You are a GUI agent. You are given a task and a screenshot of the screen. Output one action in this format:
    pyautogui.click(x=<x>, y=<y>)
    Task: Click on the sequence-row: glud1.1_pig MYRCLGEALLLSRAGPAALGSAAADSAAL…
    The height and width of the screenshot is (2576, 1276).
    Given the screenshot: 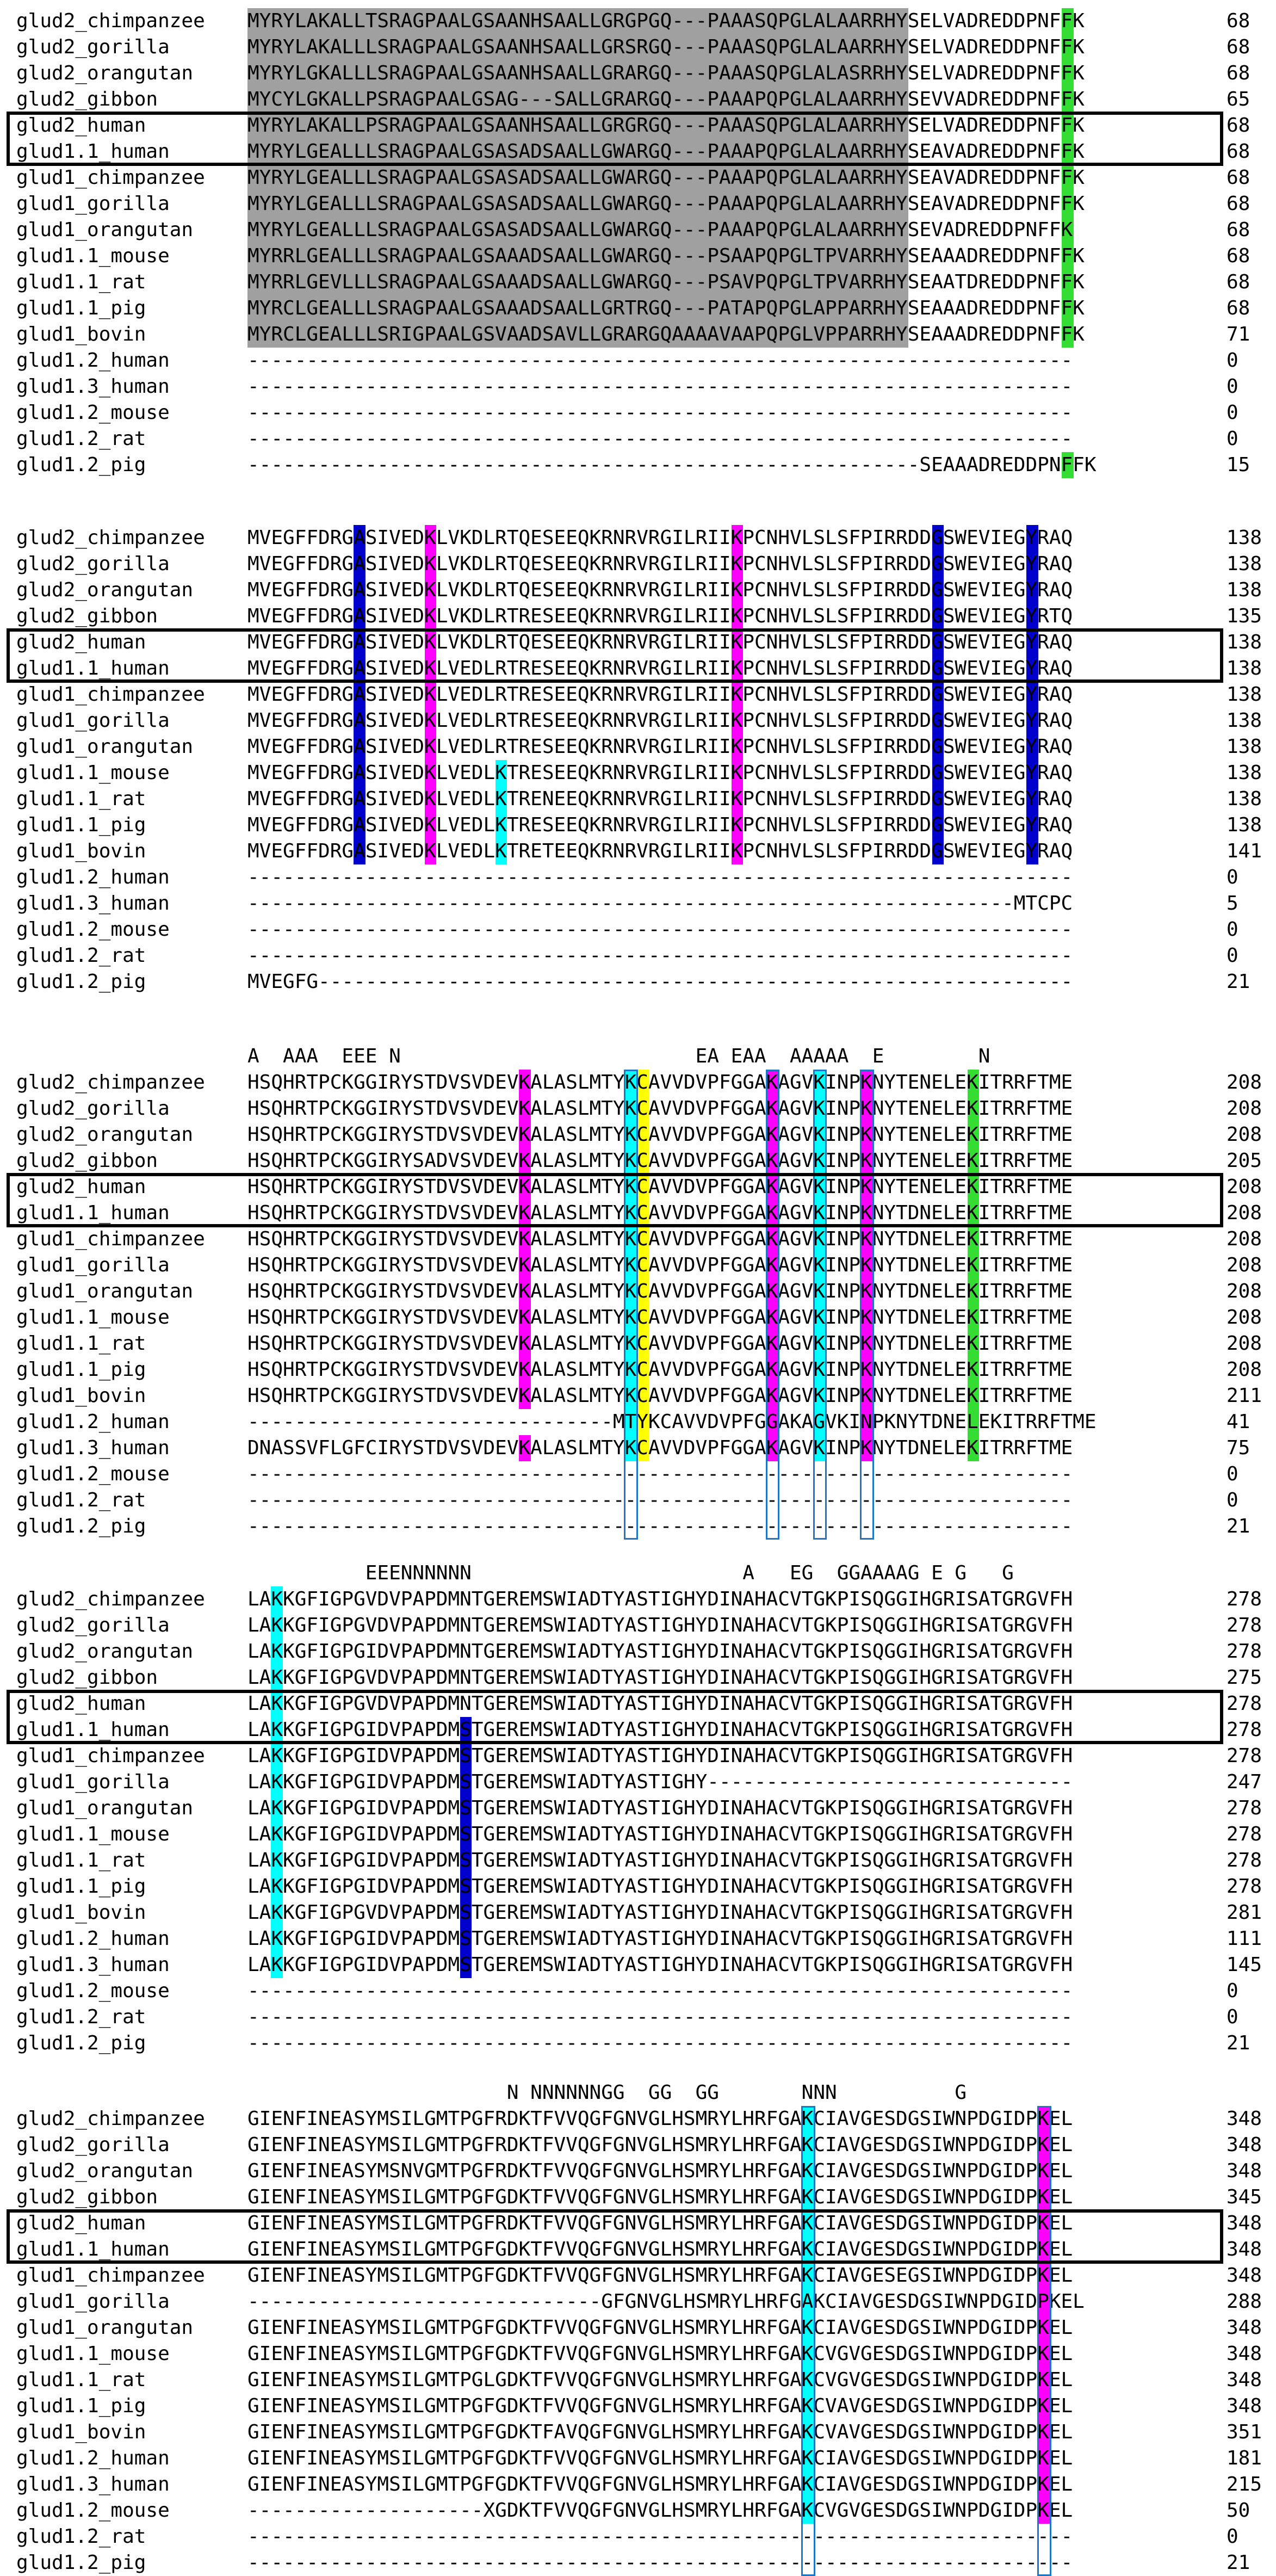 What is the action you would take?
    pyautogui.click(x=638, y=309)
    